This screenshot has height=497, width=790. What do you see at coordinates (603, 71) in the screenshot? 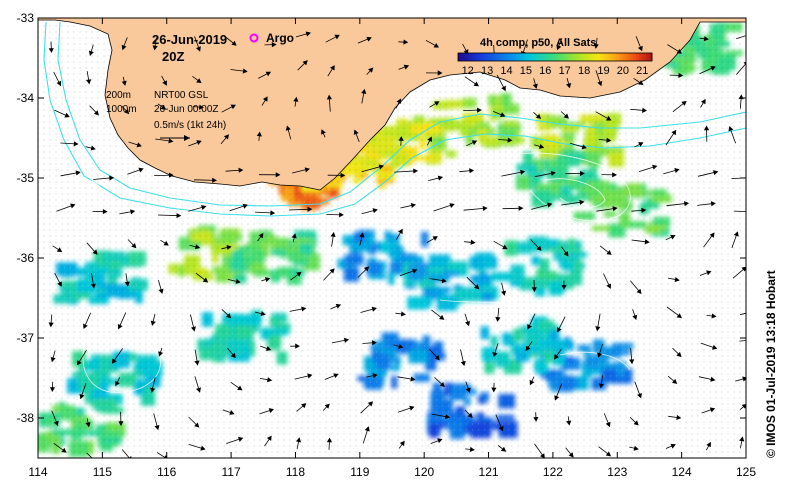
I see `colorbar-tick-label: 19` at bounding box center [603, 71].